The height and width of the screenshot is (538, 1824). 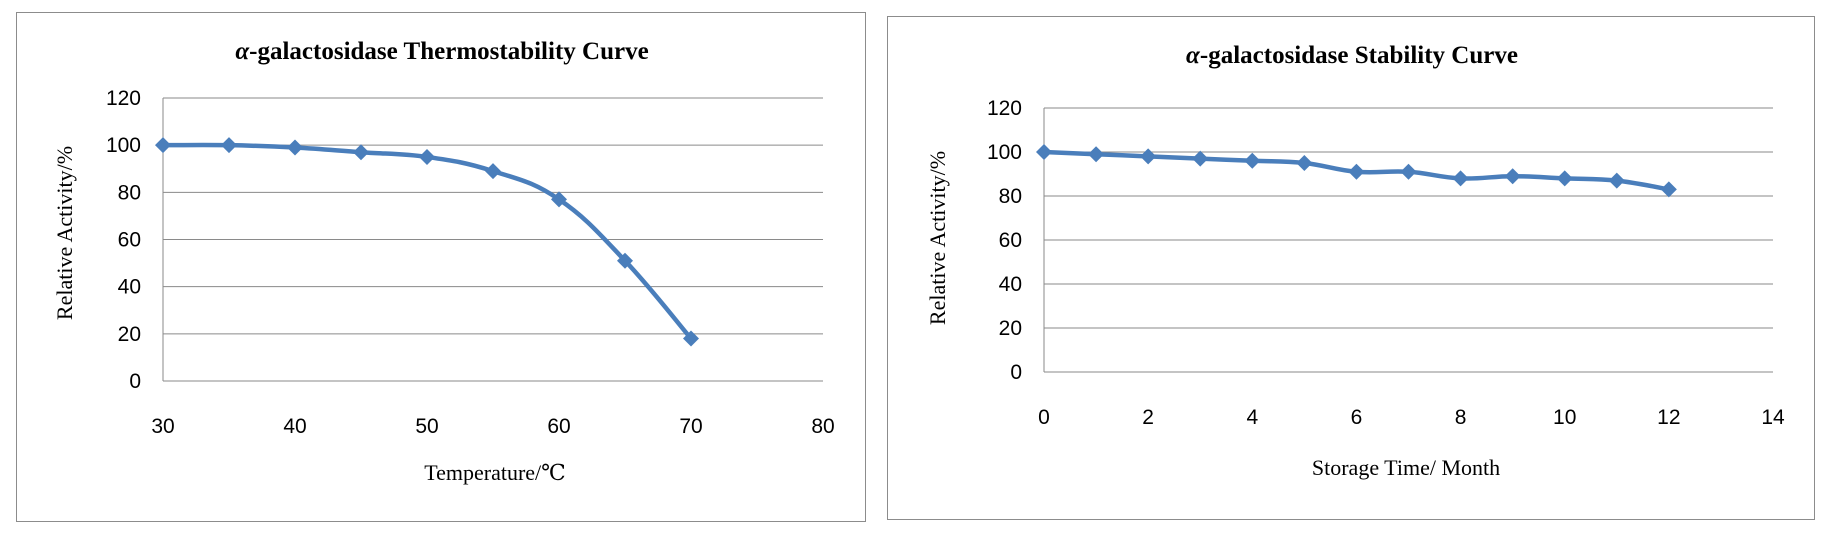 What do you see at coordinates (1252, 417) in the screenshot?
I see `x-tick-label: 4` at bounding box center [1252, 417].